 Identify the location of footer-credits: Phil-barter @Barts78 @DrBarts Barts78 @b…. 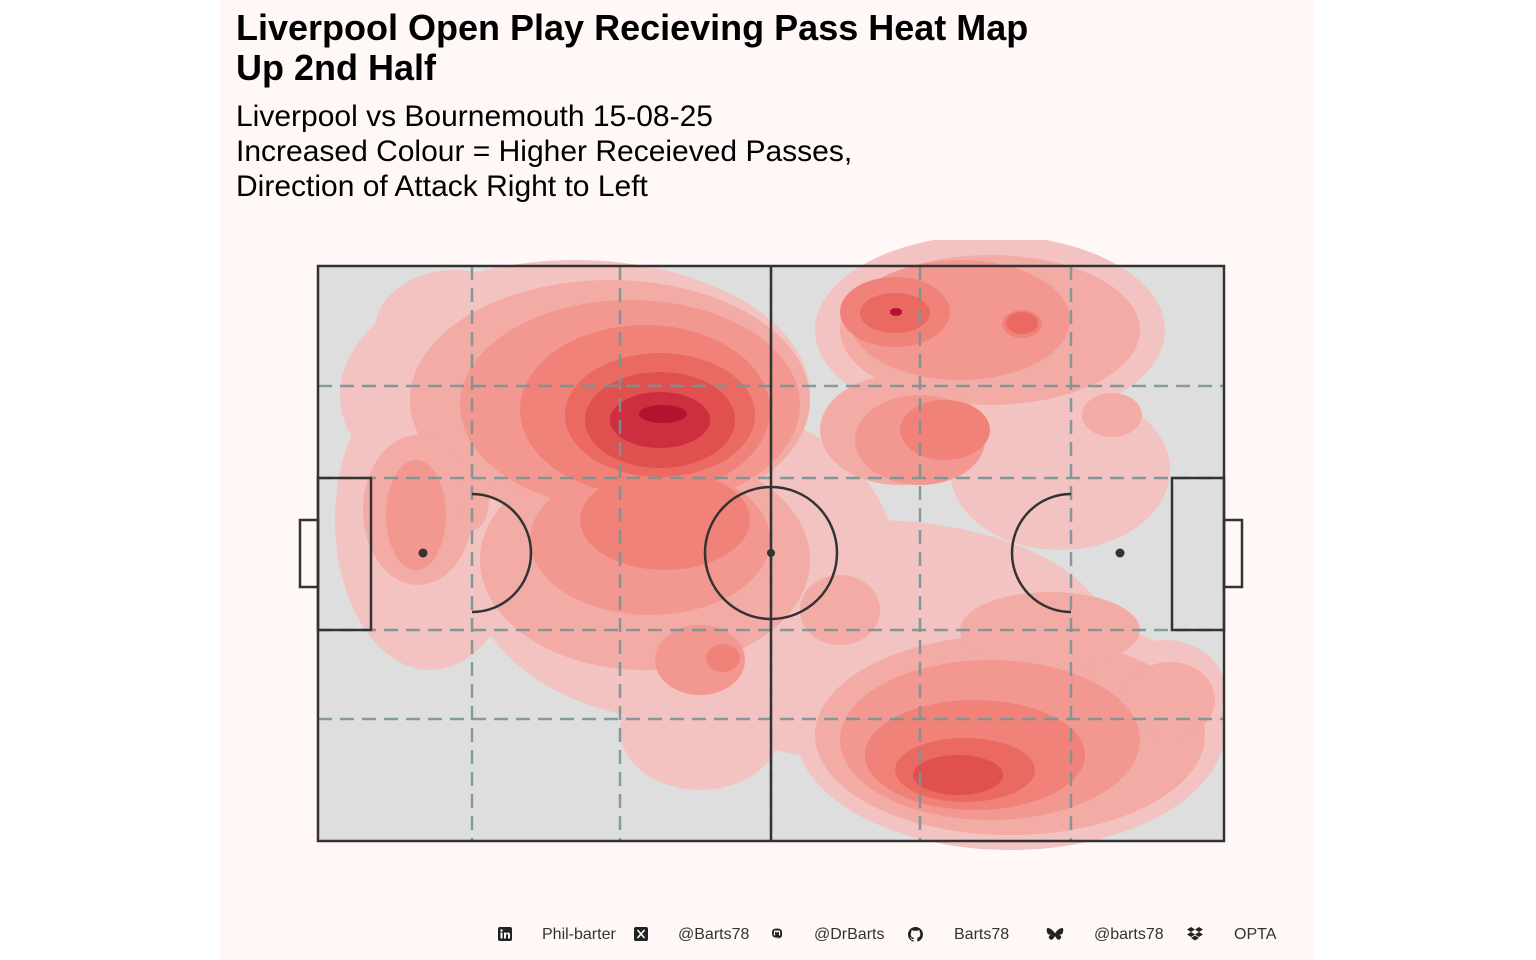
(768, 936).